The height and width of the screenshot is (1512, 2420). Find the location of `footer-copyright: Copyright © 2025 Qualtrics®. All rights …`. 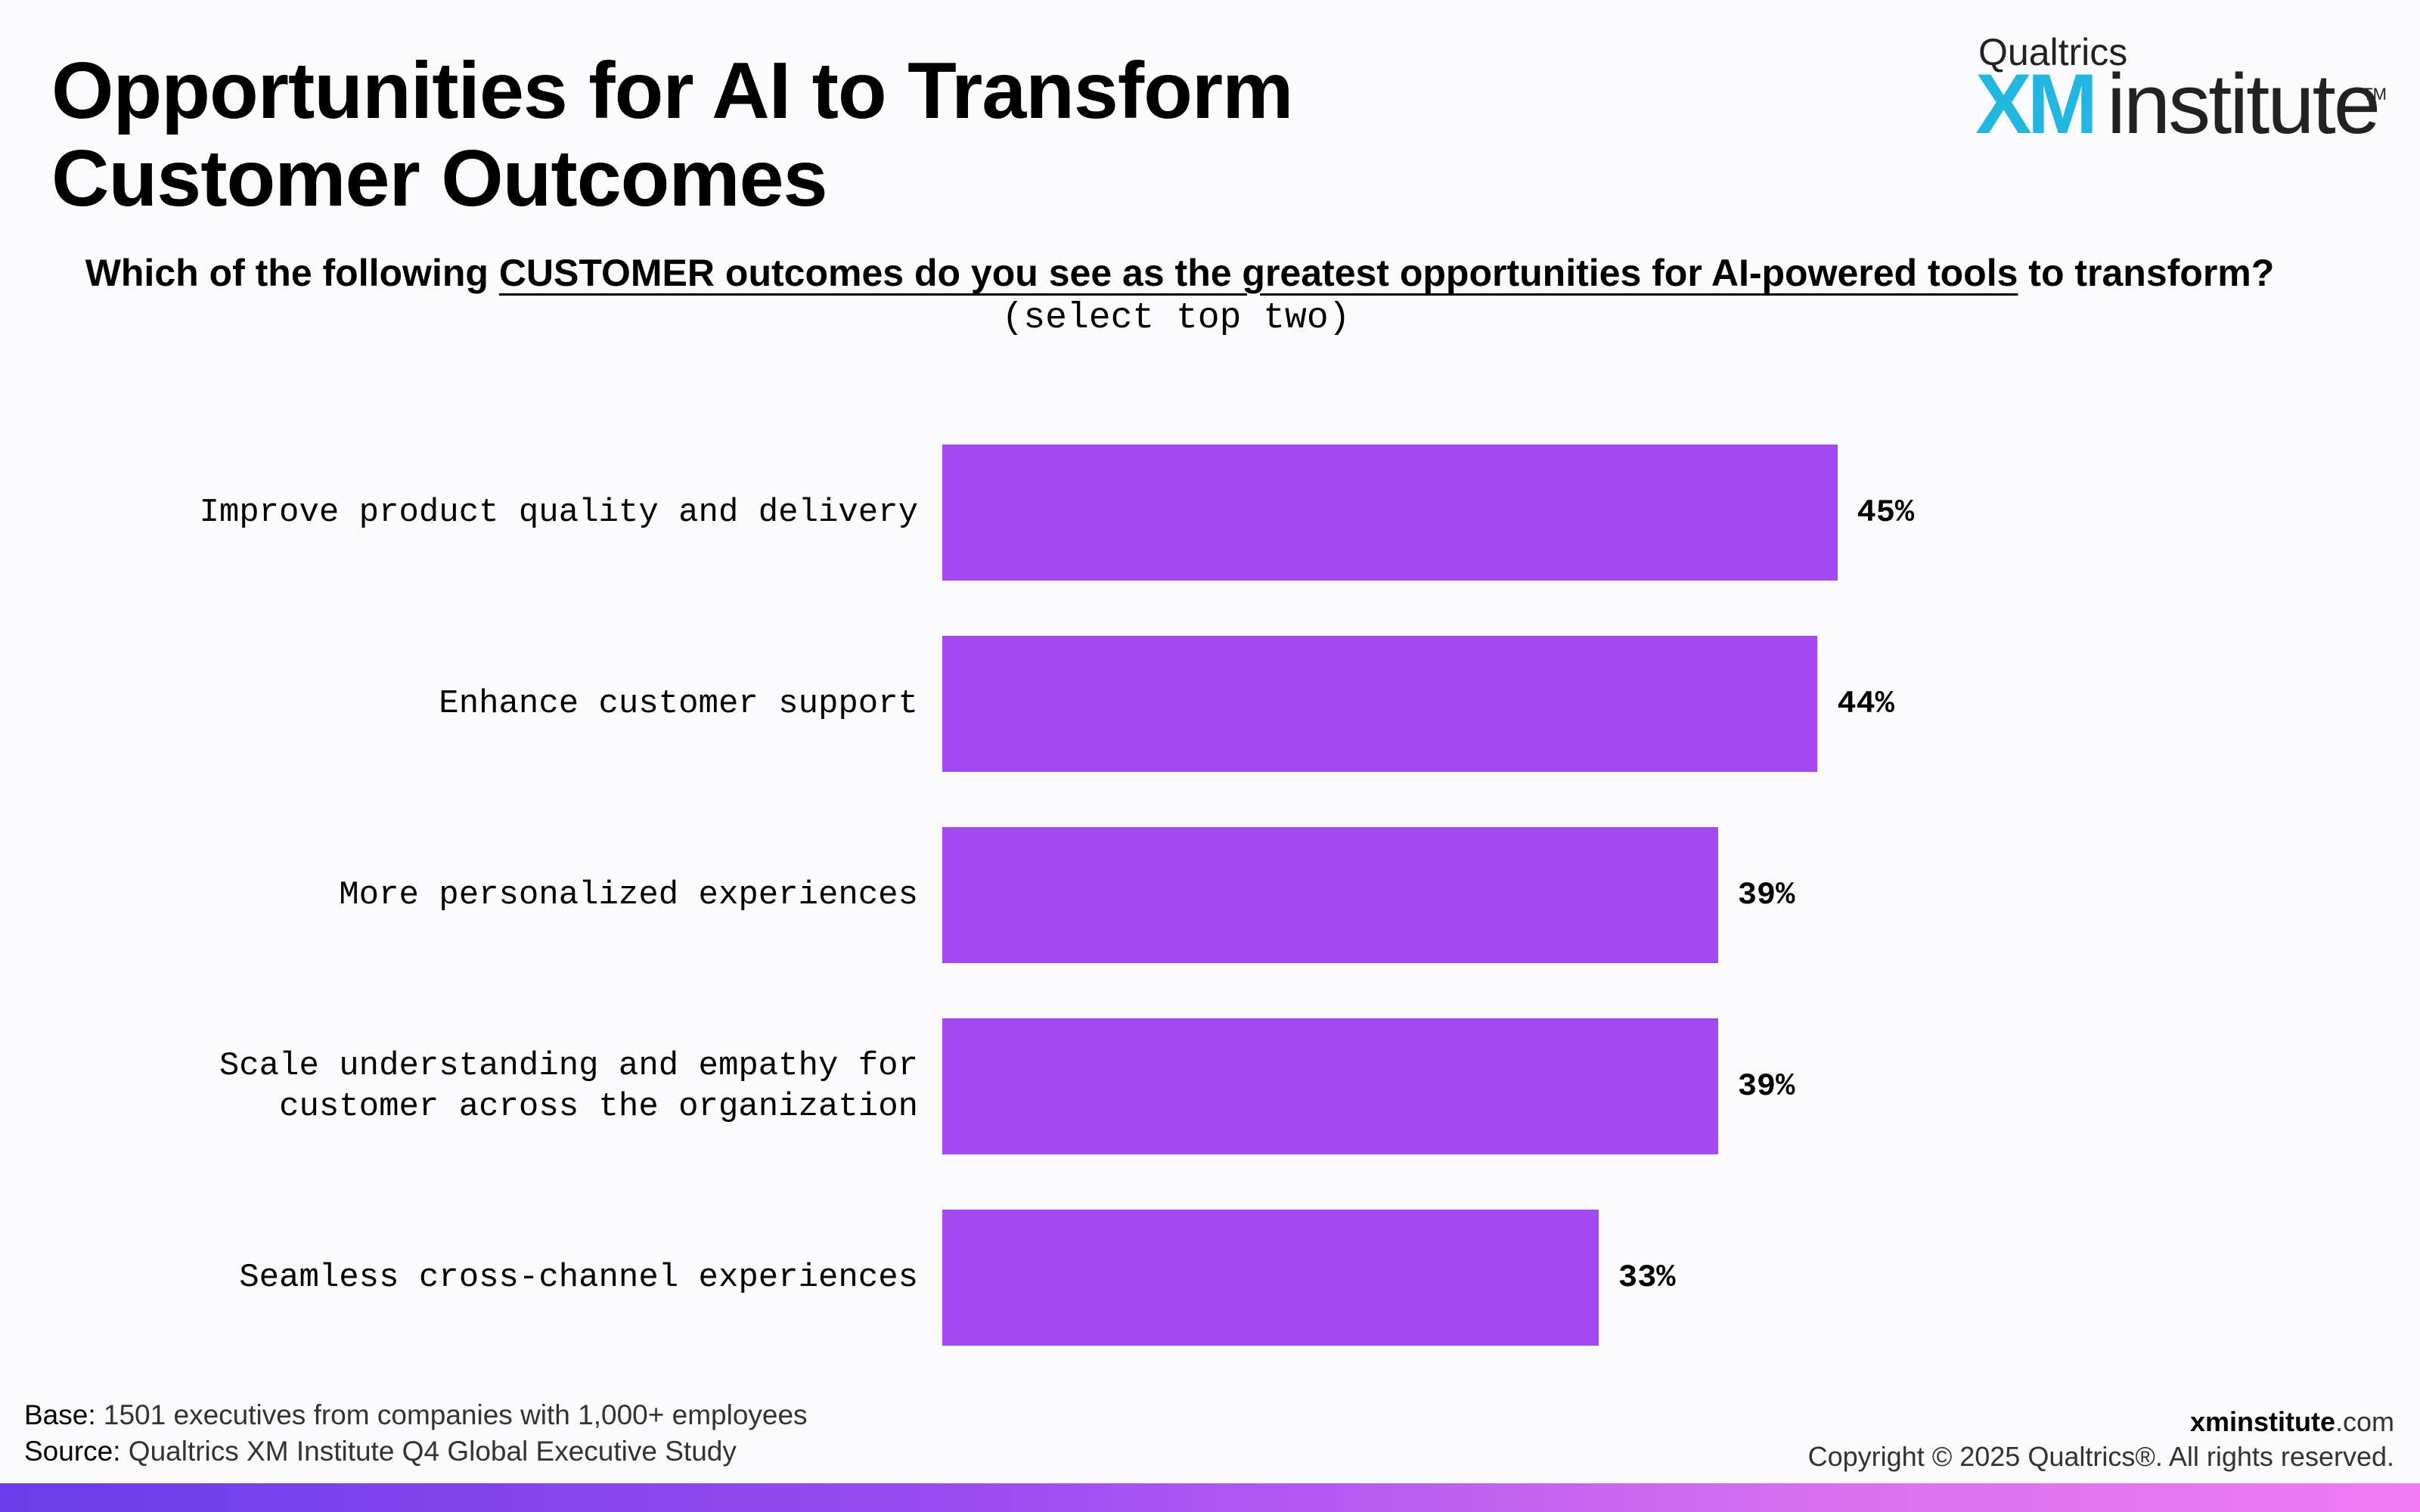

footer-copyright: Copyright © 2025 Qualtrics®. All rights … is located at coordinates (2100, 1456).